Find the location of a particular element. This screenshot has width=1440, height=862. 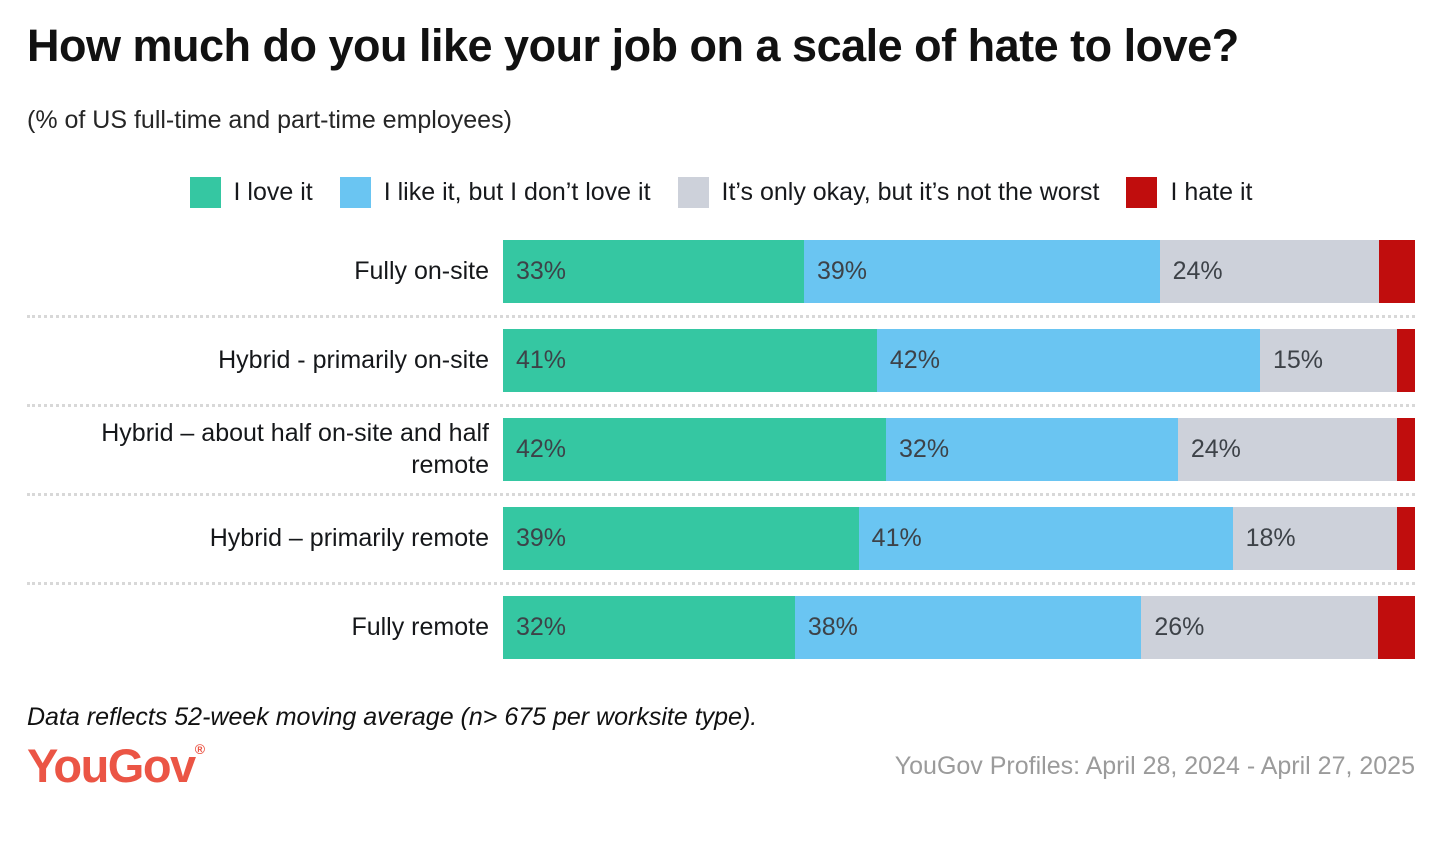

legend-item: I like it, but I don’t love it is located at coordinates (495, 193).